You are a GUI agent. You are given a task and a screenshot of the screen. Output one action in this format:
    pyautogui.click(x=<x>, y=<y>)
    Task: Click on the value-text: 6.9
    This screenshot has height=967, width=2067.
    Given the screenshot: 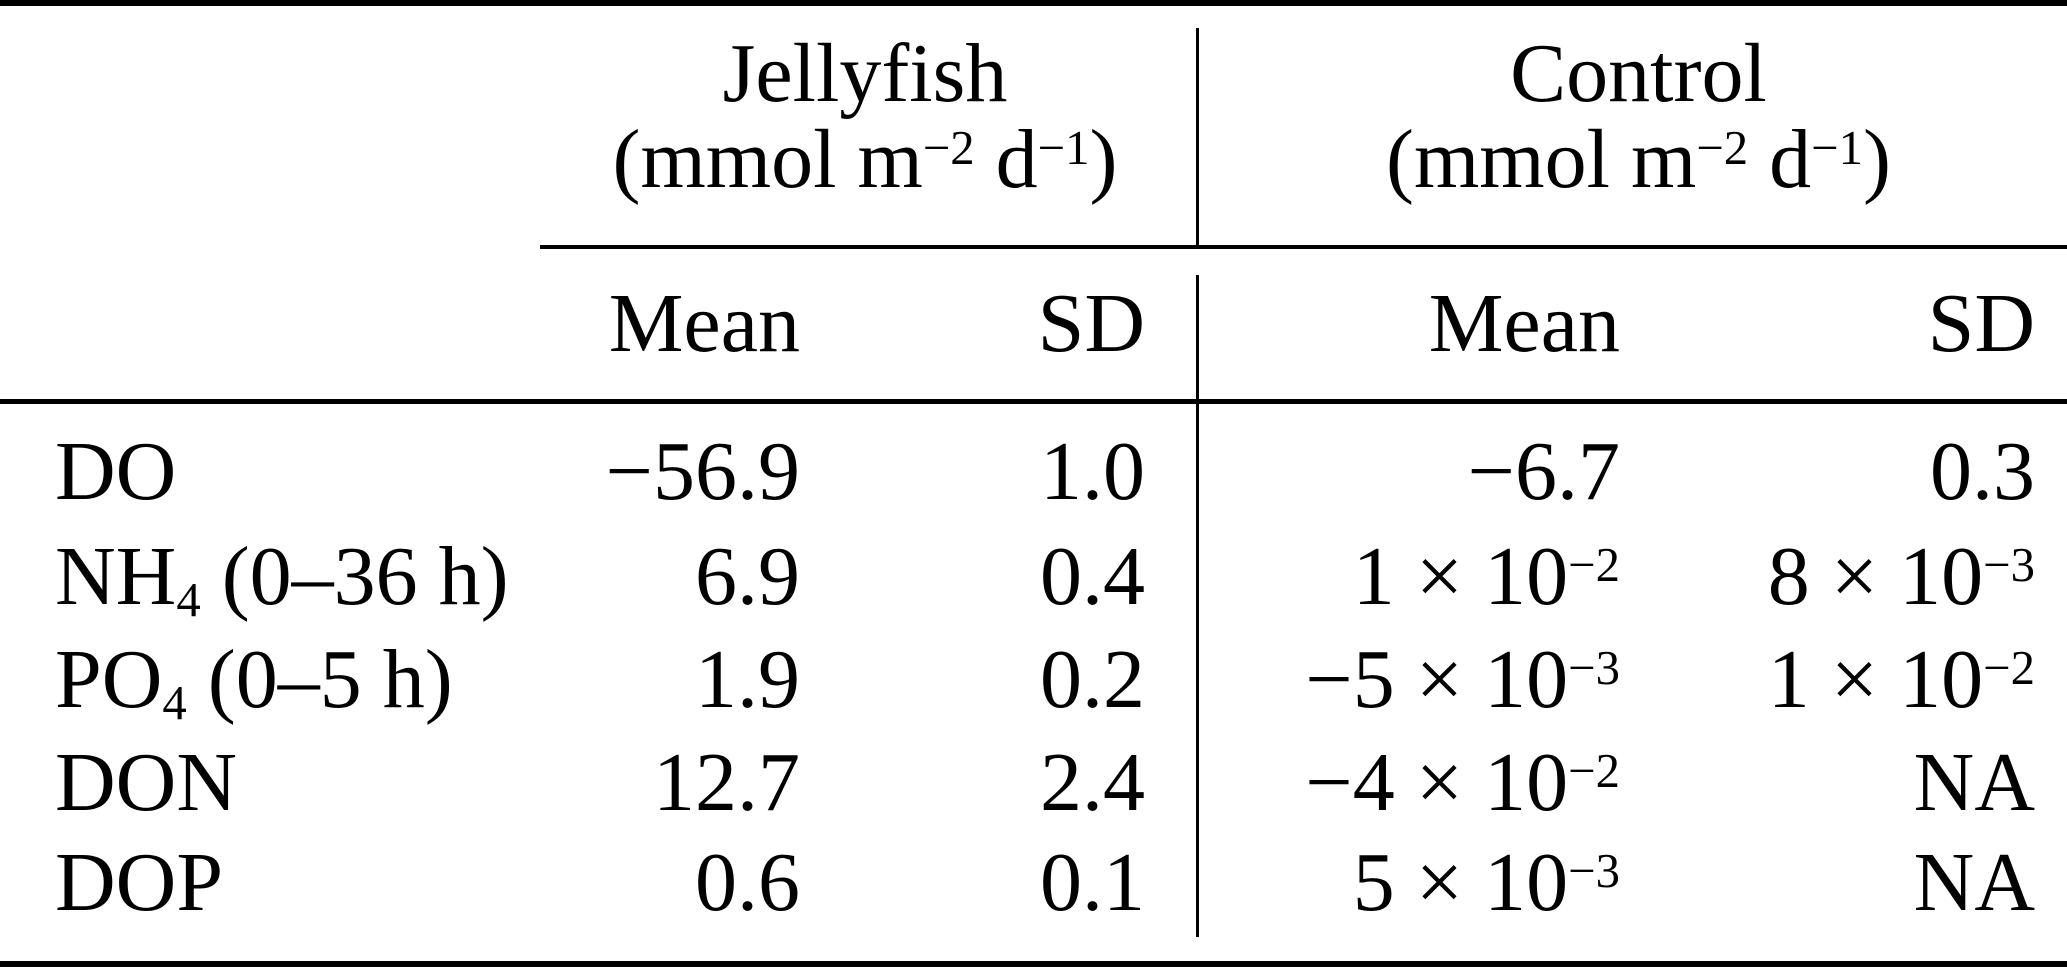 What is the action you would take?
    pyautogui.click(x=747, y=576)
    